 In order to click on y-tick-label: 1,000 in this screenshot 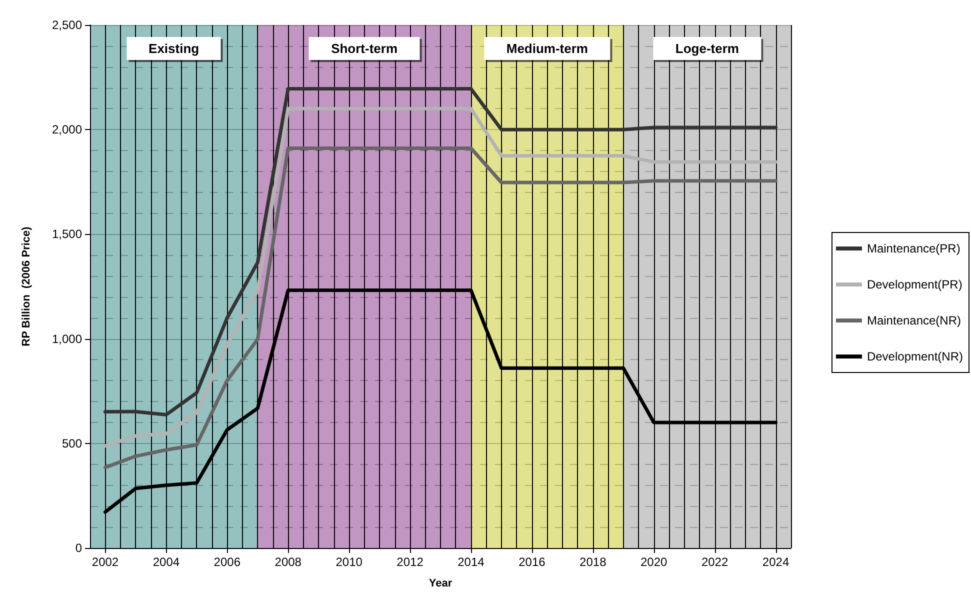, I will do `click(67, 339)`.